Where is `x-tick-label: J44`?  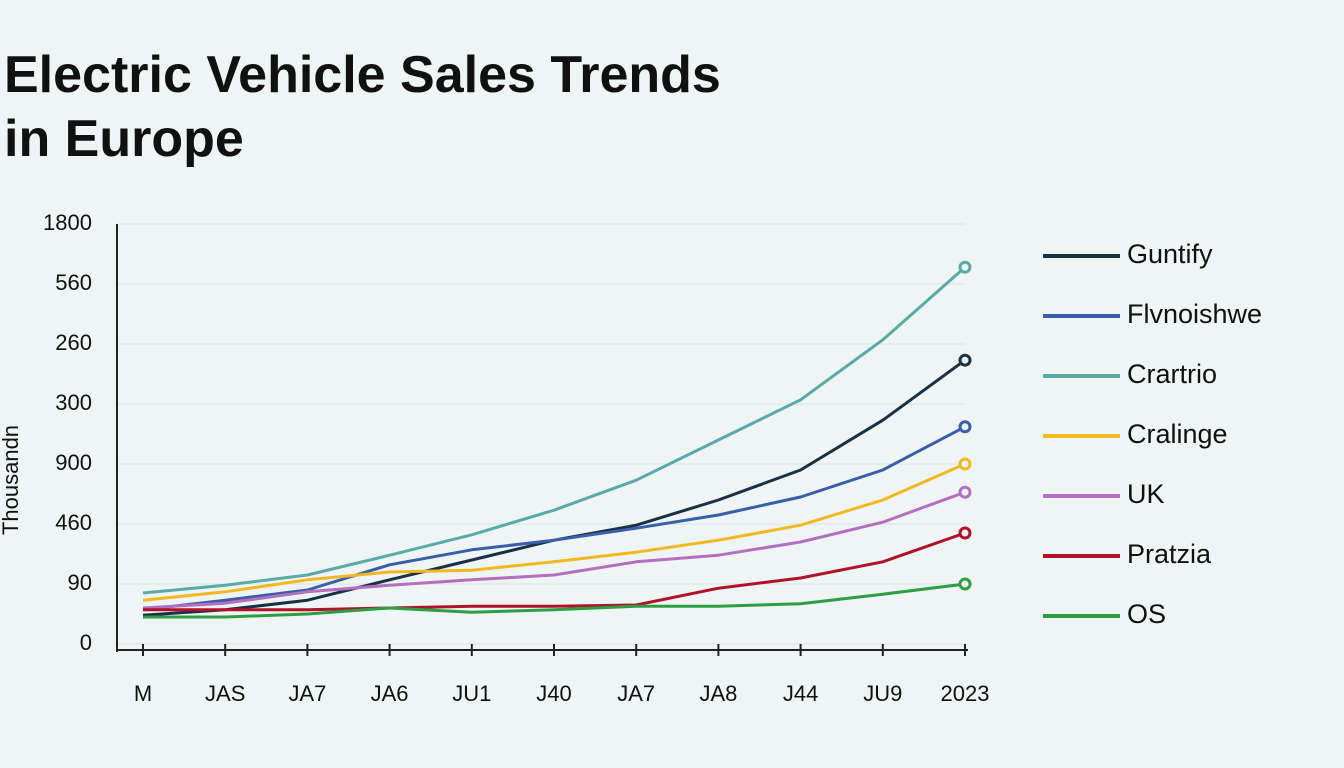 x-tick-label: J44 is located at coordinates (800, 693).